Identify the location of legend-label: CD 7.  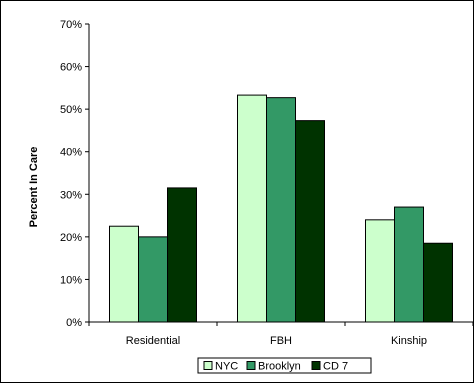
(335, 367).